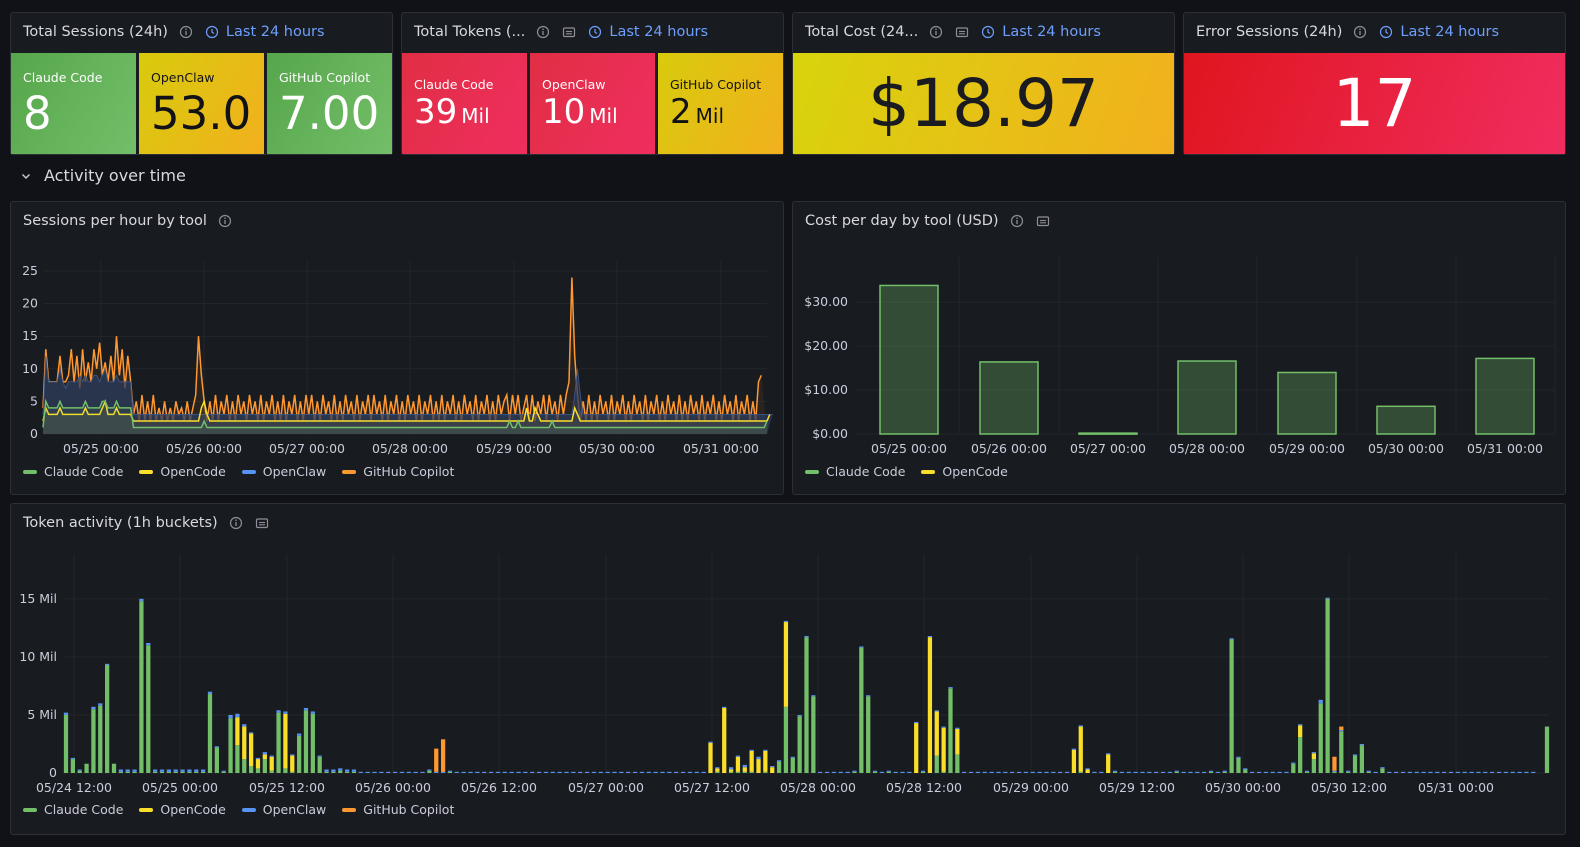 The image size is (1580, 847). What do you see at coordinates (115, 175) in the screenshot?
I see `row-title: Activity over time` at bounding box center [115, 175].